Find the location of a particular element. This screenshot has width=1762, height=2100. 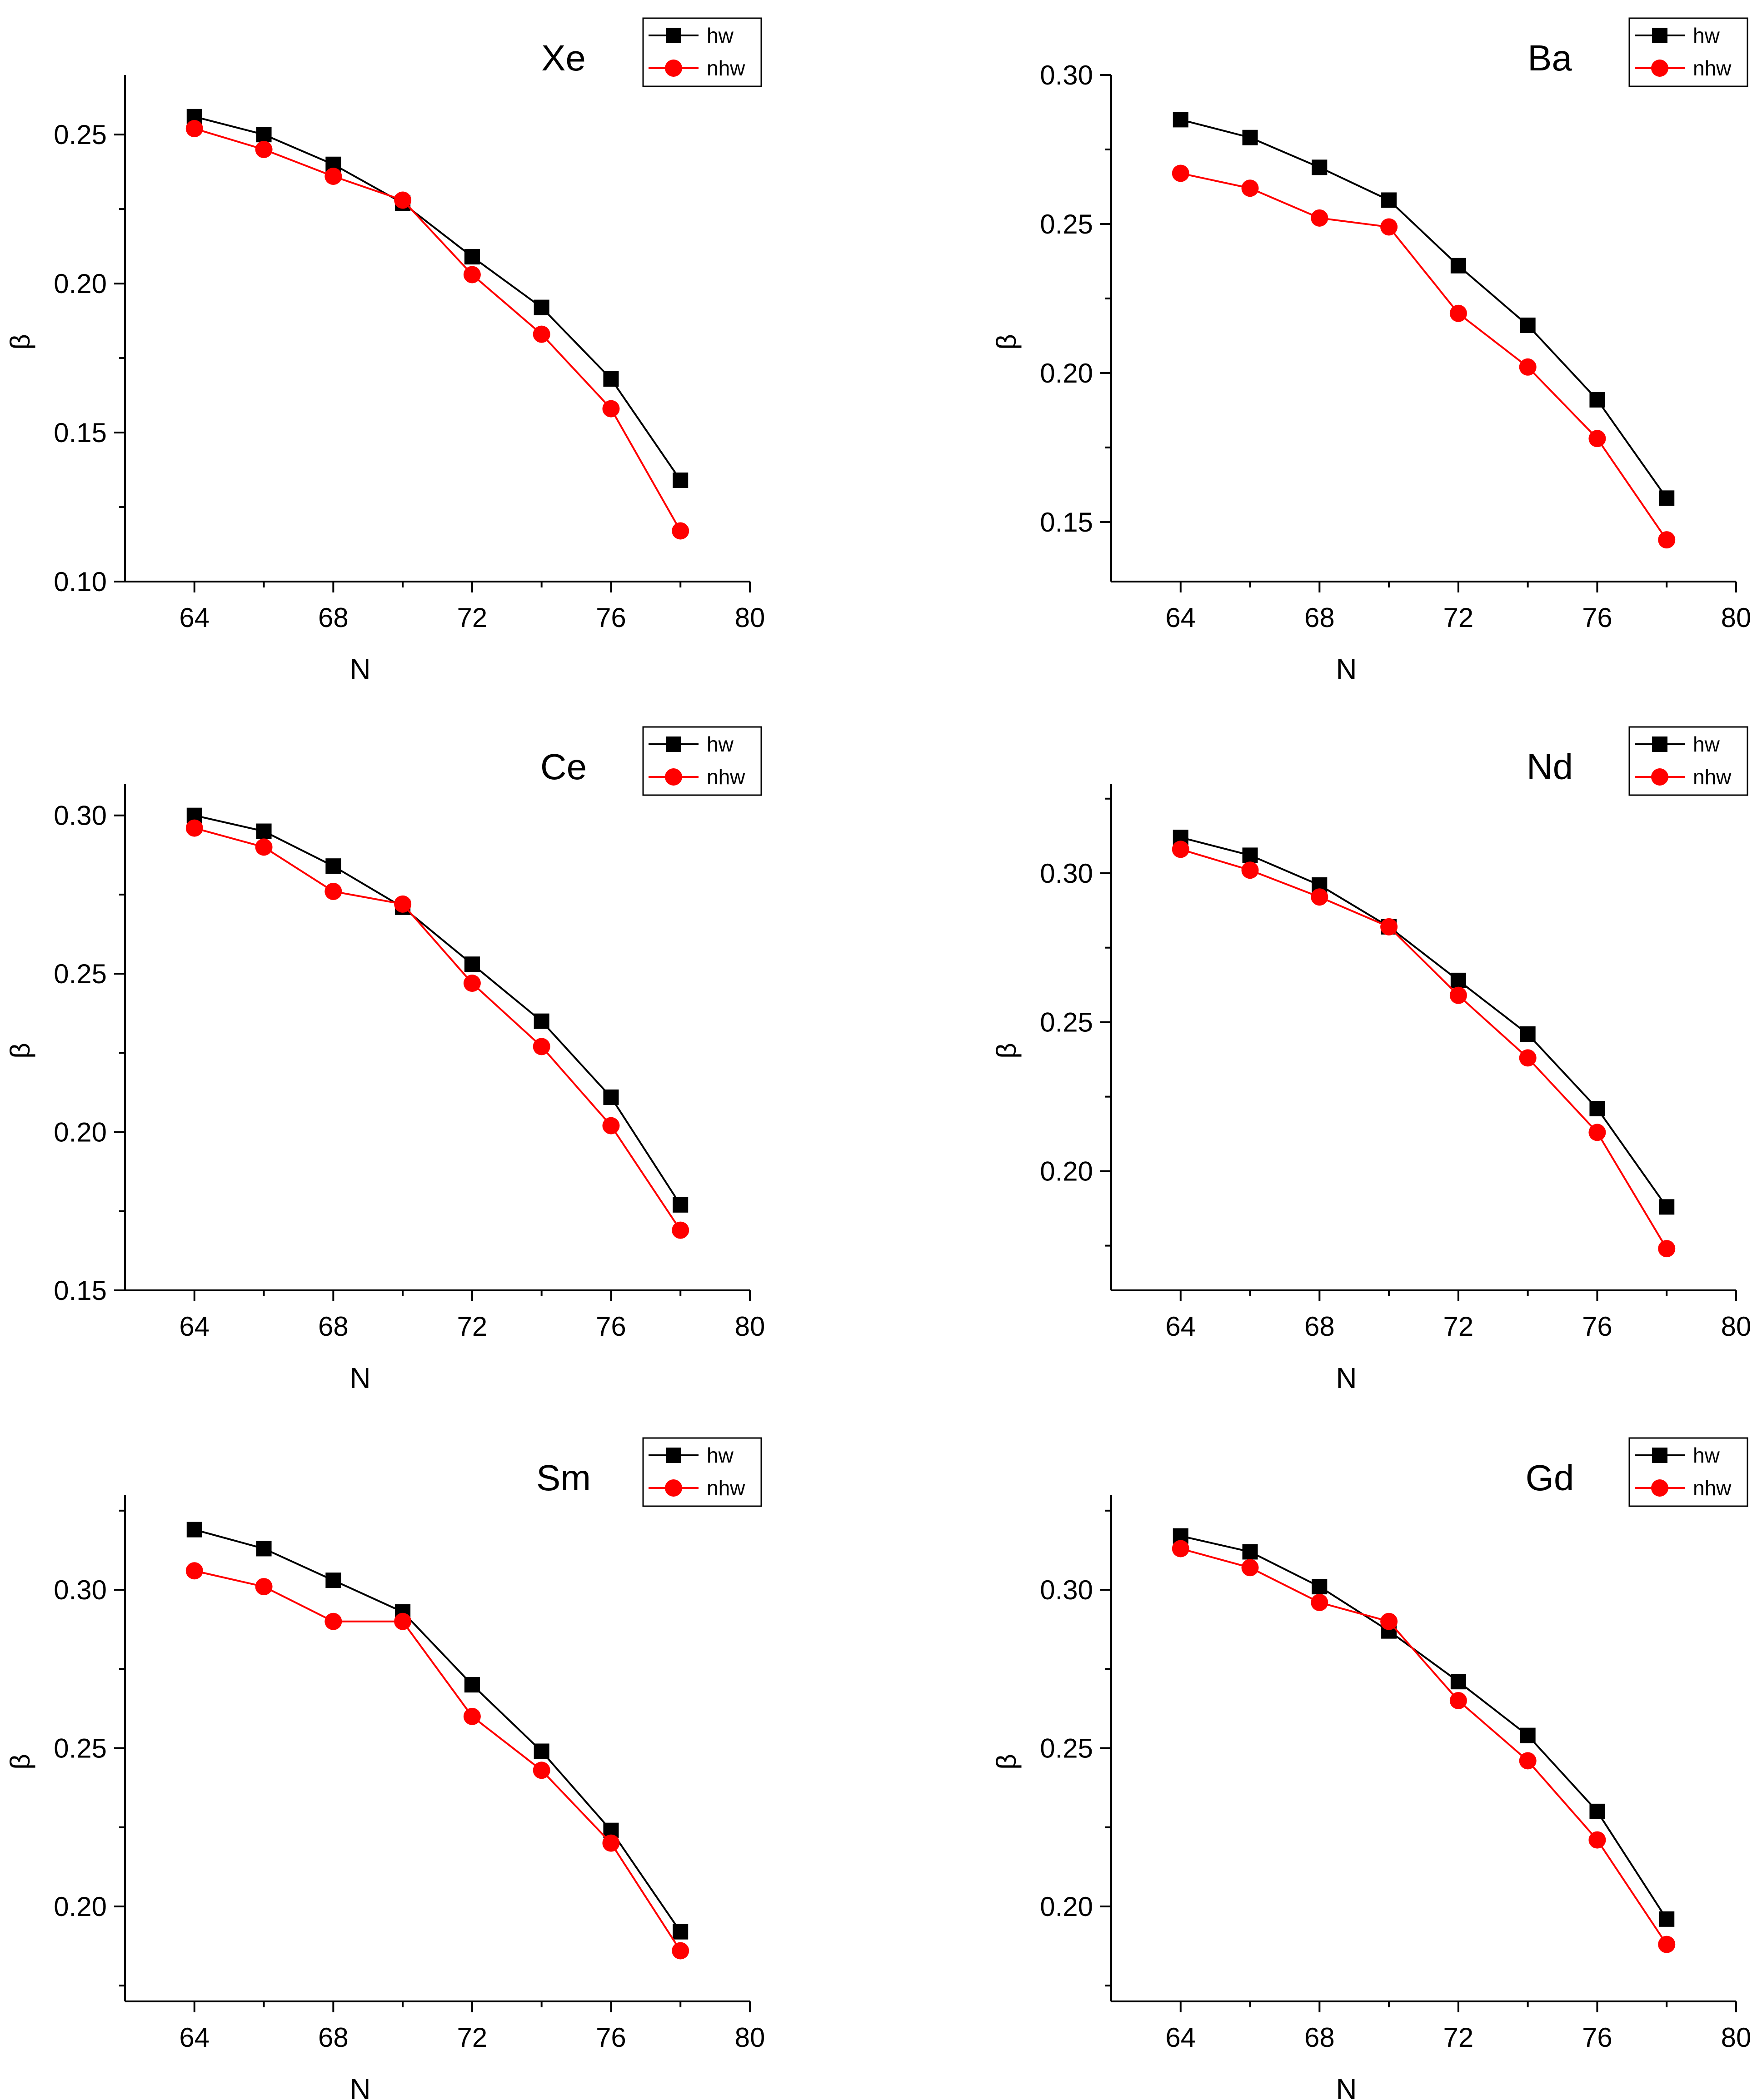

chart-panel-sm: 64 68 72 76 80 0.20 0.25 0.30 Nβ Sm hw nhw is located at coordinates (385, 1768).